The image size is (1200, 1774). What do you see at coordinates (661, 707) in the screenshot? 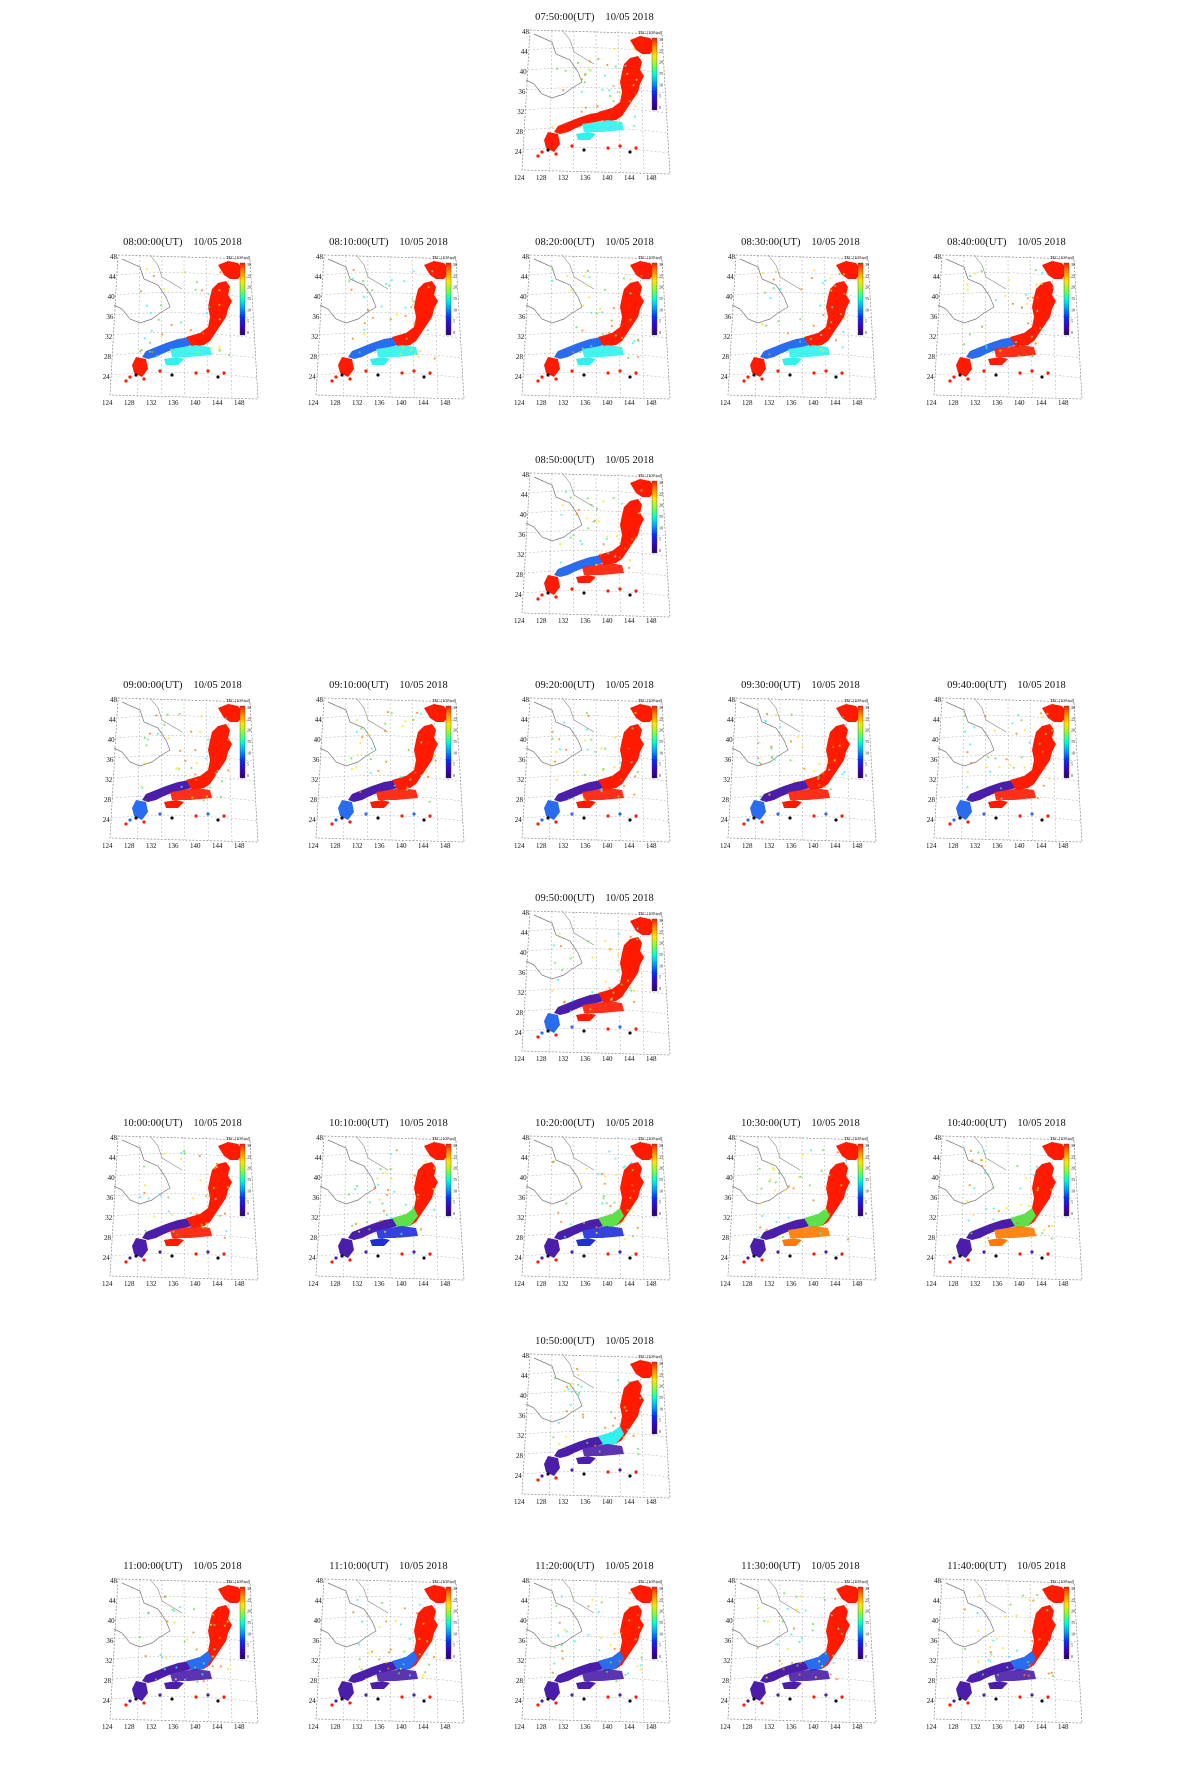
I see `colorbar-tick: 30` at bounding box center [661, 707].